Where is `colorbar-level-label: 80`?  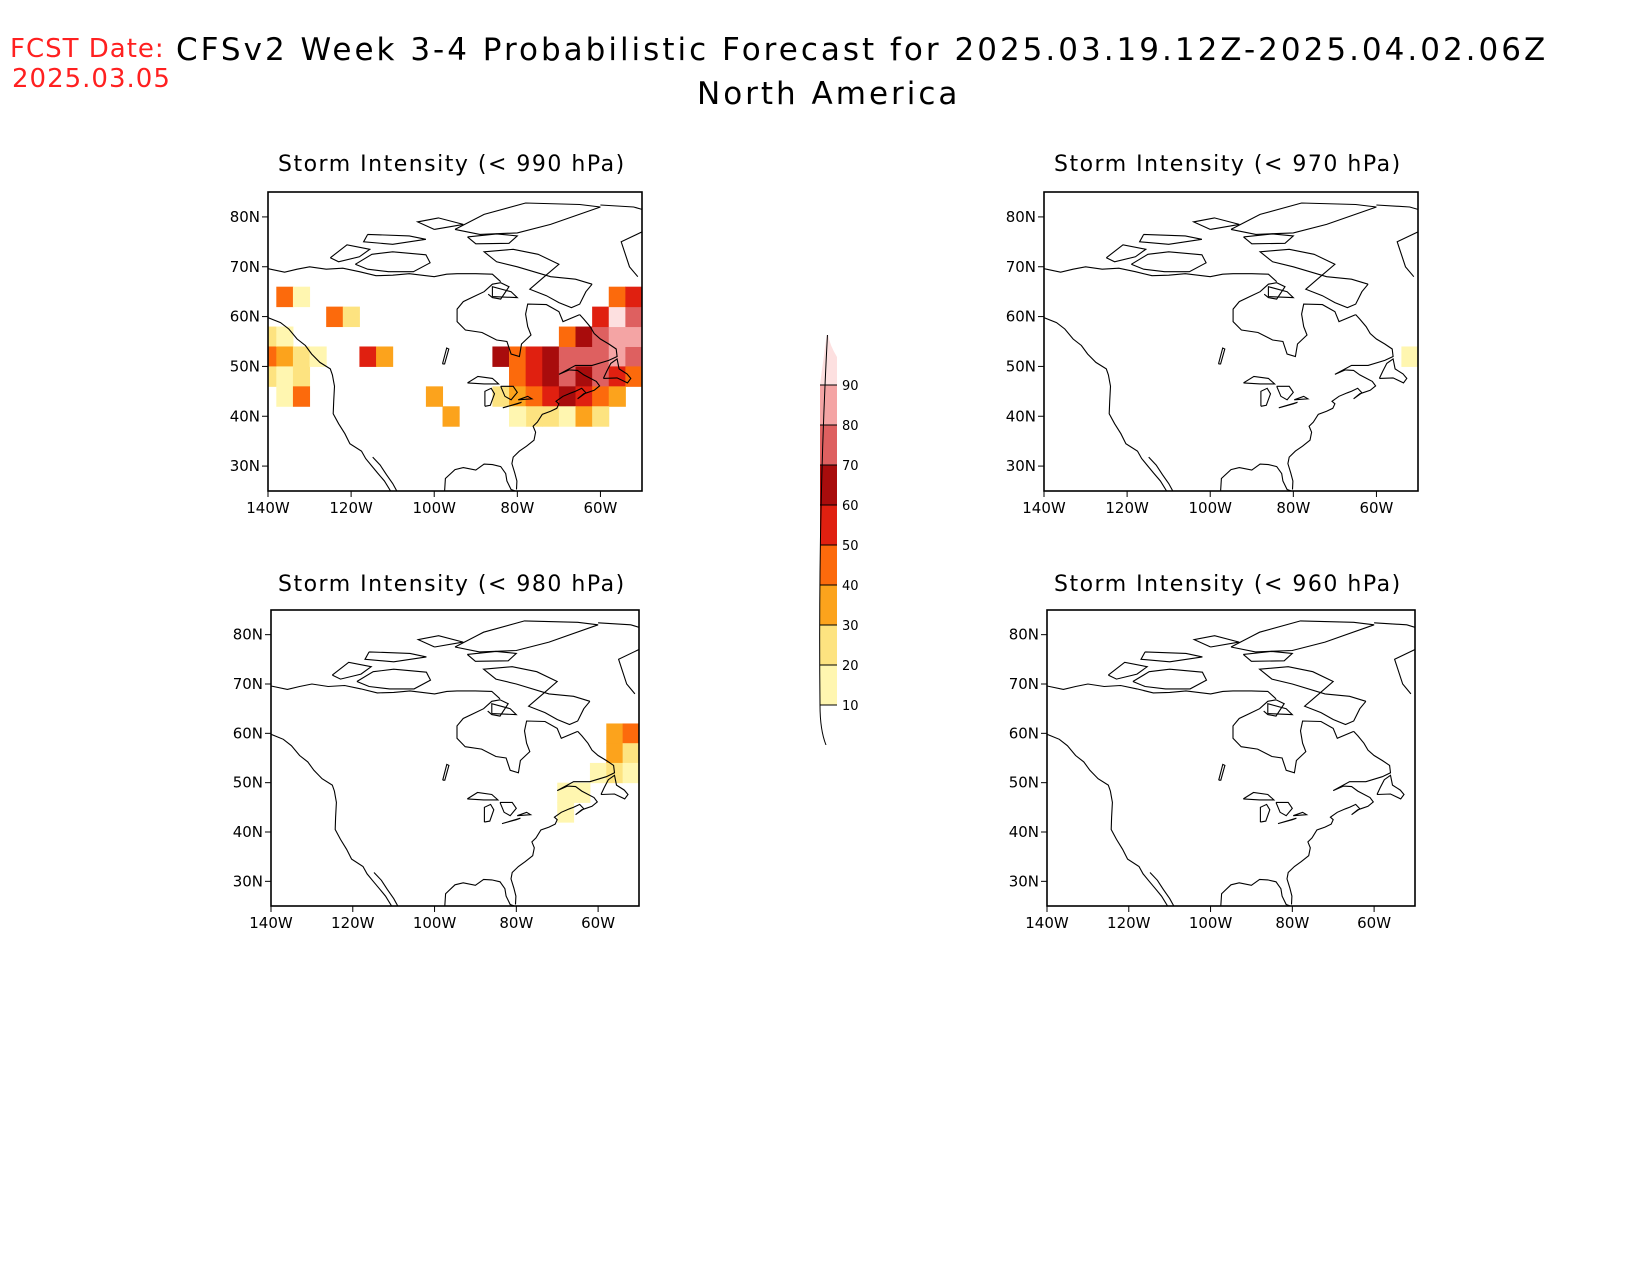 colorbar-level-label: 80 is located at coordinates (850, 426).